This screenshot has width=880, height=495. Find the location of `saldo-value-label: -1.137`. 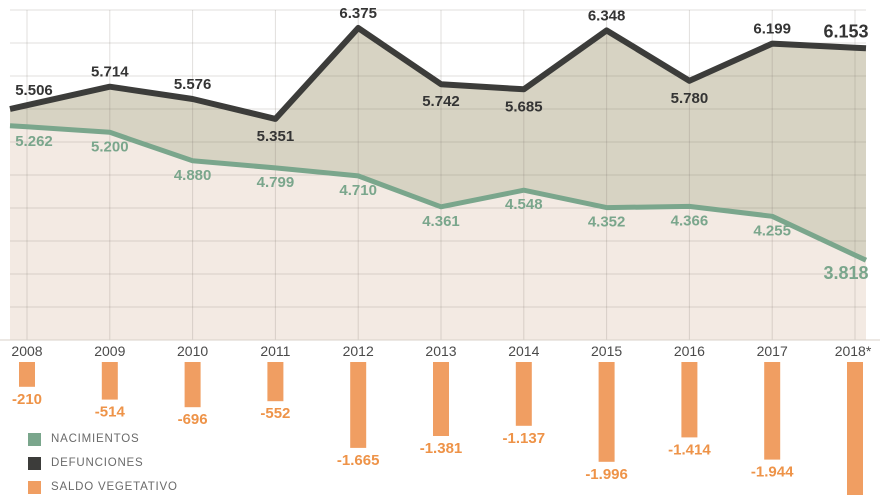

saldo-value-label: -1.137 is located at coordinates (524, 438).